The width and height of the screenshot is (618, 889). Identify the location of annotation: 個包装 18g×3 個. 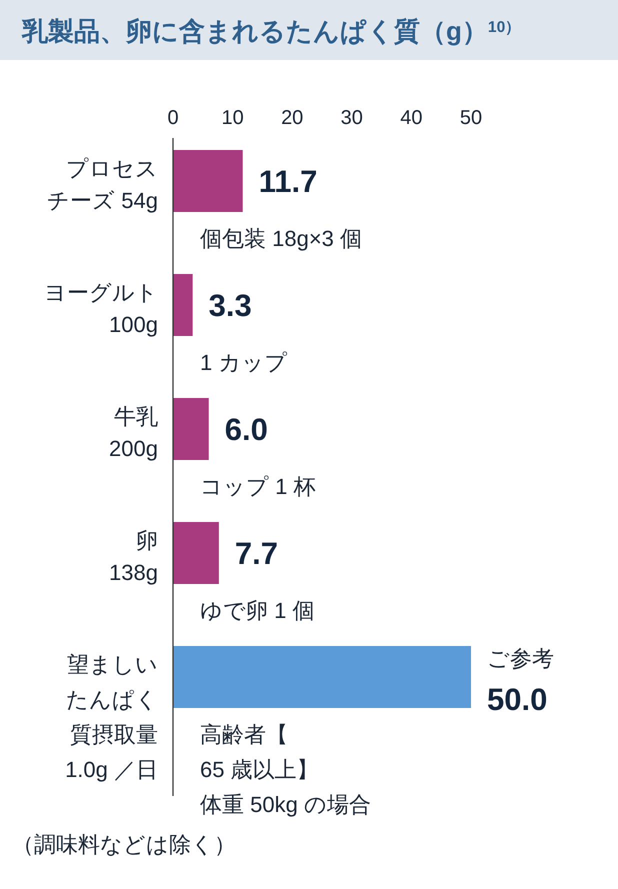
(281, 238).